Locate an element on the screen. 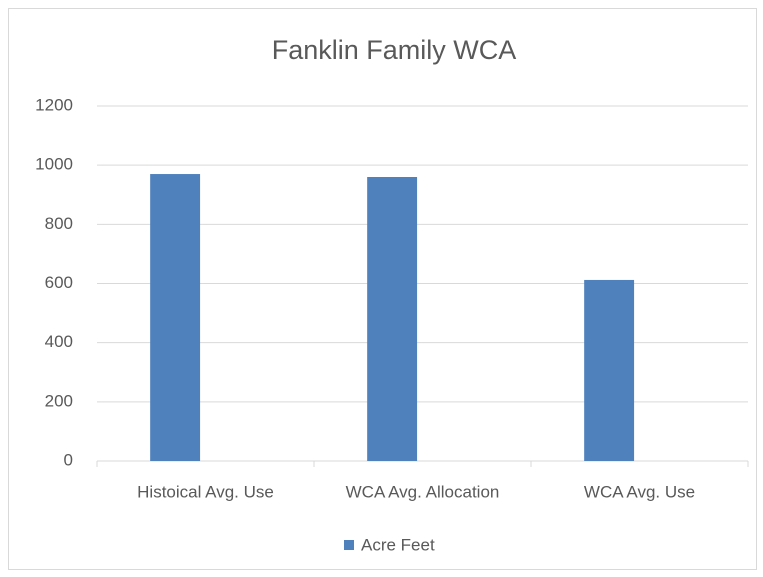  y-tick-label: 0 is located at coordinates (68, 459).